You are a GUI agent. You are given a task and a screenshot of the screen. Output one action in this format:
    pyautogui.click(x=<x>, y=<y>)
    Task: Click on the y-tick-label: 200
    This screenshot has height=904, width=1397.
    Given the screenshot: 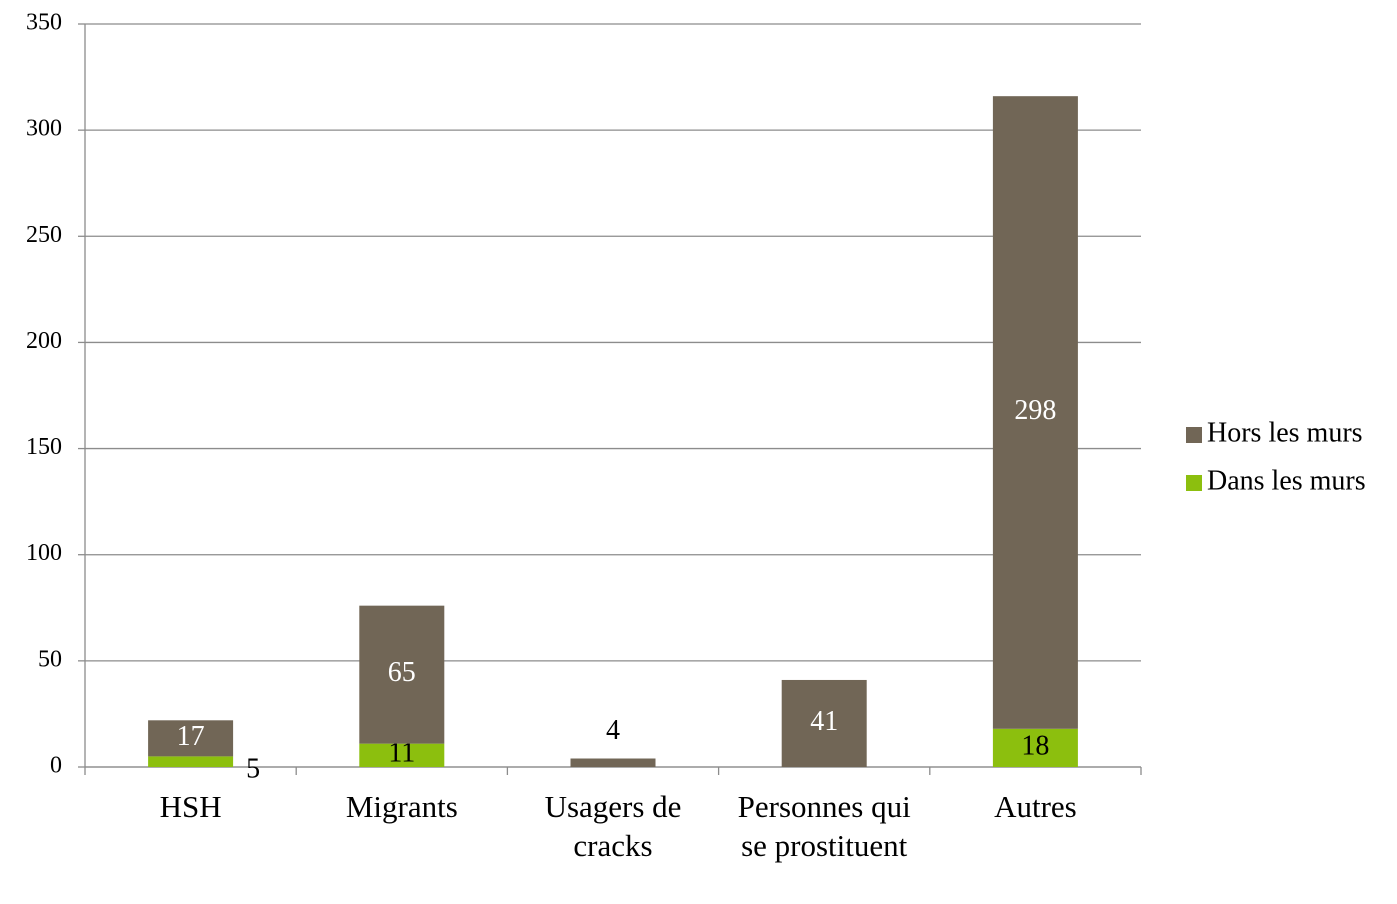 What is the action you would take?
    pyautogui.click(x=44, y=341)
    